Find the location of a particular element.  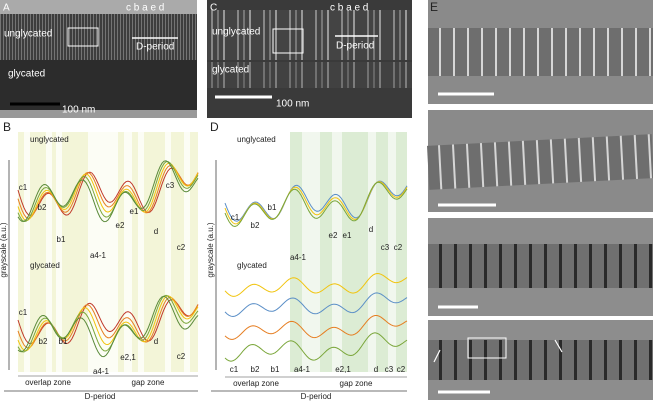

label: D is located at coordinates (214, 127).